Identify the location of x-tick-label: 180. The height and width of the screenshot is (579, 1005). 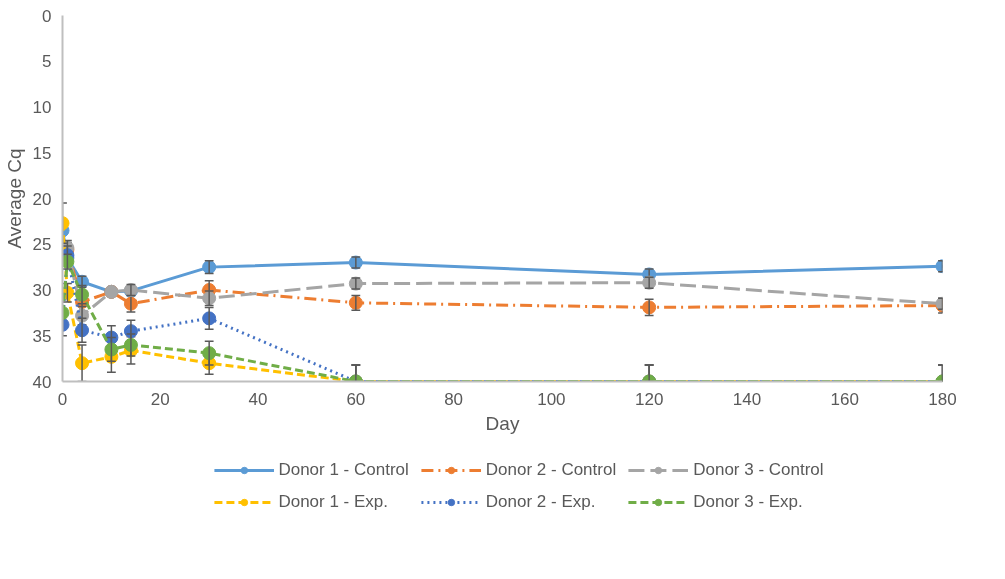
(942, 399).